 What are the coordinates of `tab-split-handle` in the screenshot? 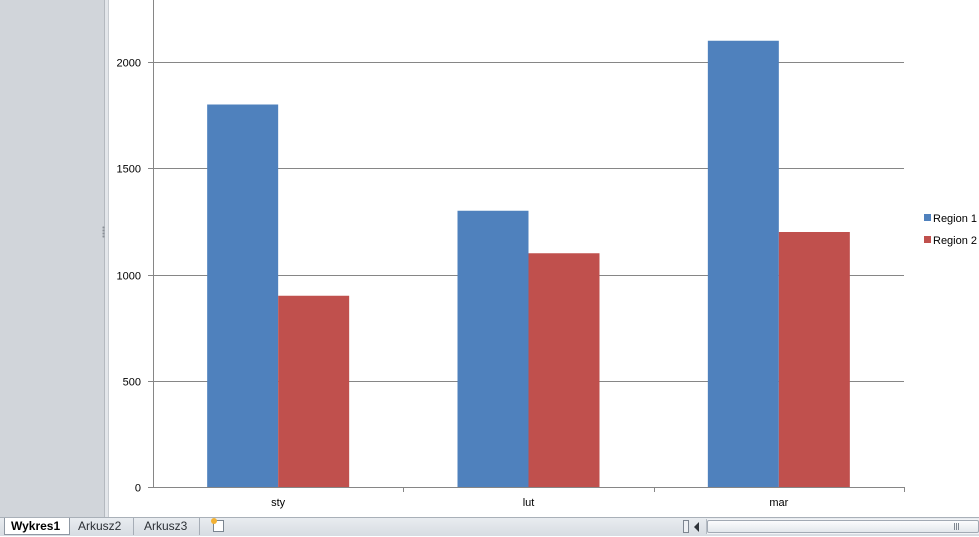 It's located at (686, 526).